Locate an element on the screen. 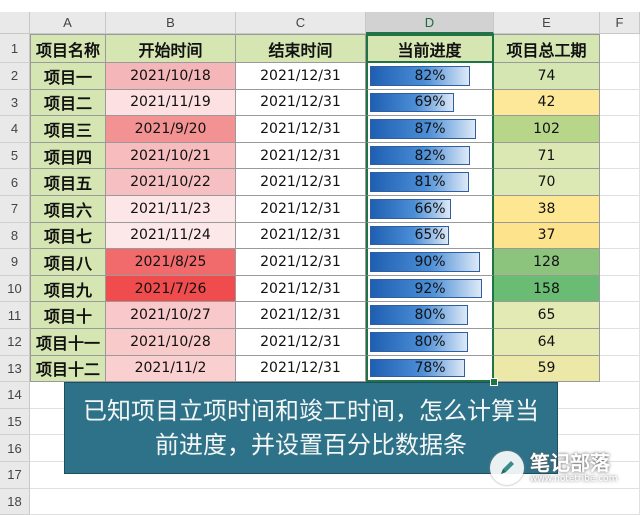 The width and height of the screenshot is (640, 515). row-header-12: 12 is located at coordinates (15, 342).